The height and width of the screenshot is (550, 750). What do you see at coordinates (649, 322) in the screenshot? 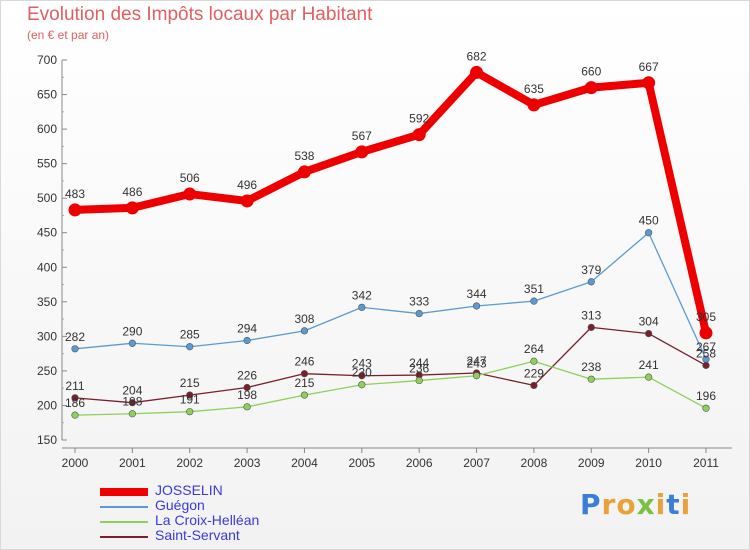
I see `data-label: 304` at bounding box center [649, 322].